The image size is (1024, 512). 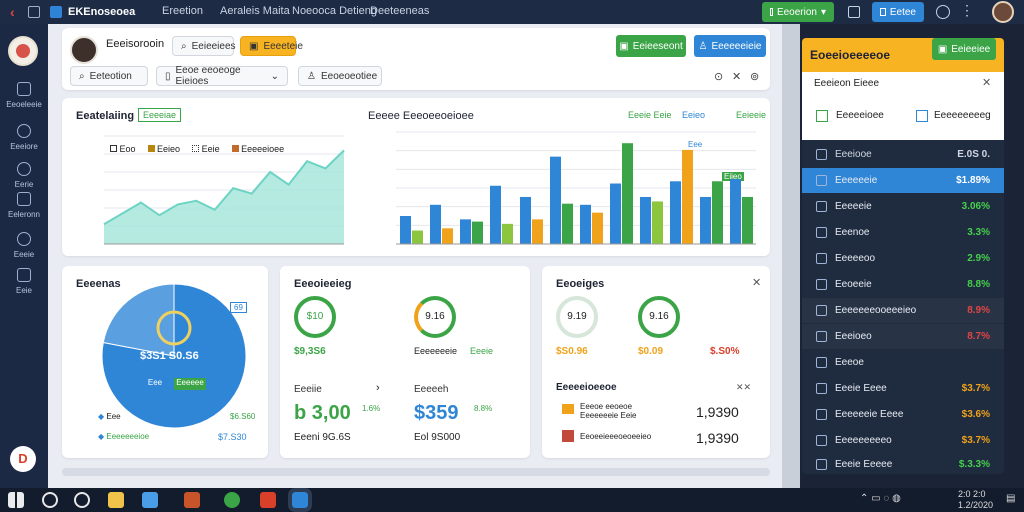 What do you see at coordinates (967, 10) in the screenshot?
I see `menu-icon: ⋮` at bounding box center [967, 10].